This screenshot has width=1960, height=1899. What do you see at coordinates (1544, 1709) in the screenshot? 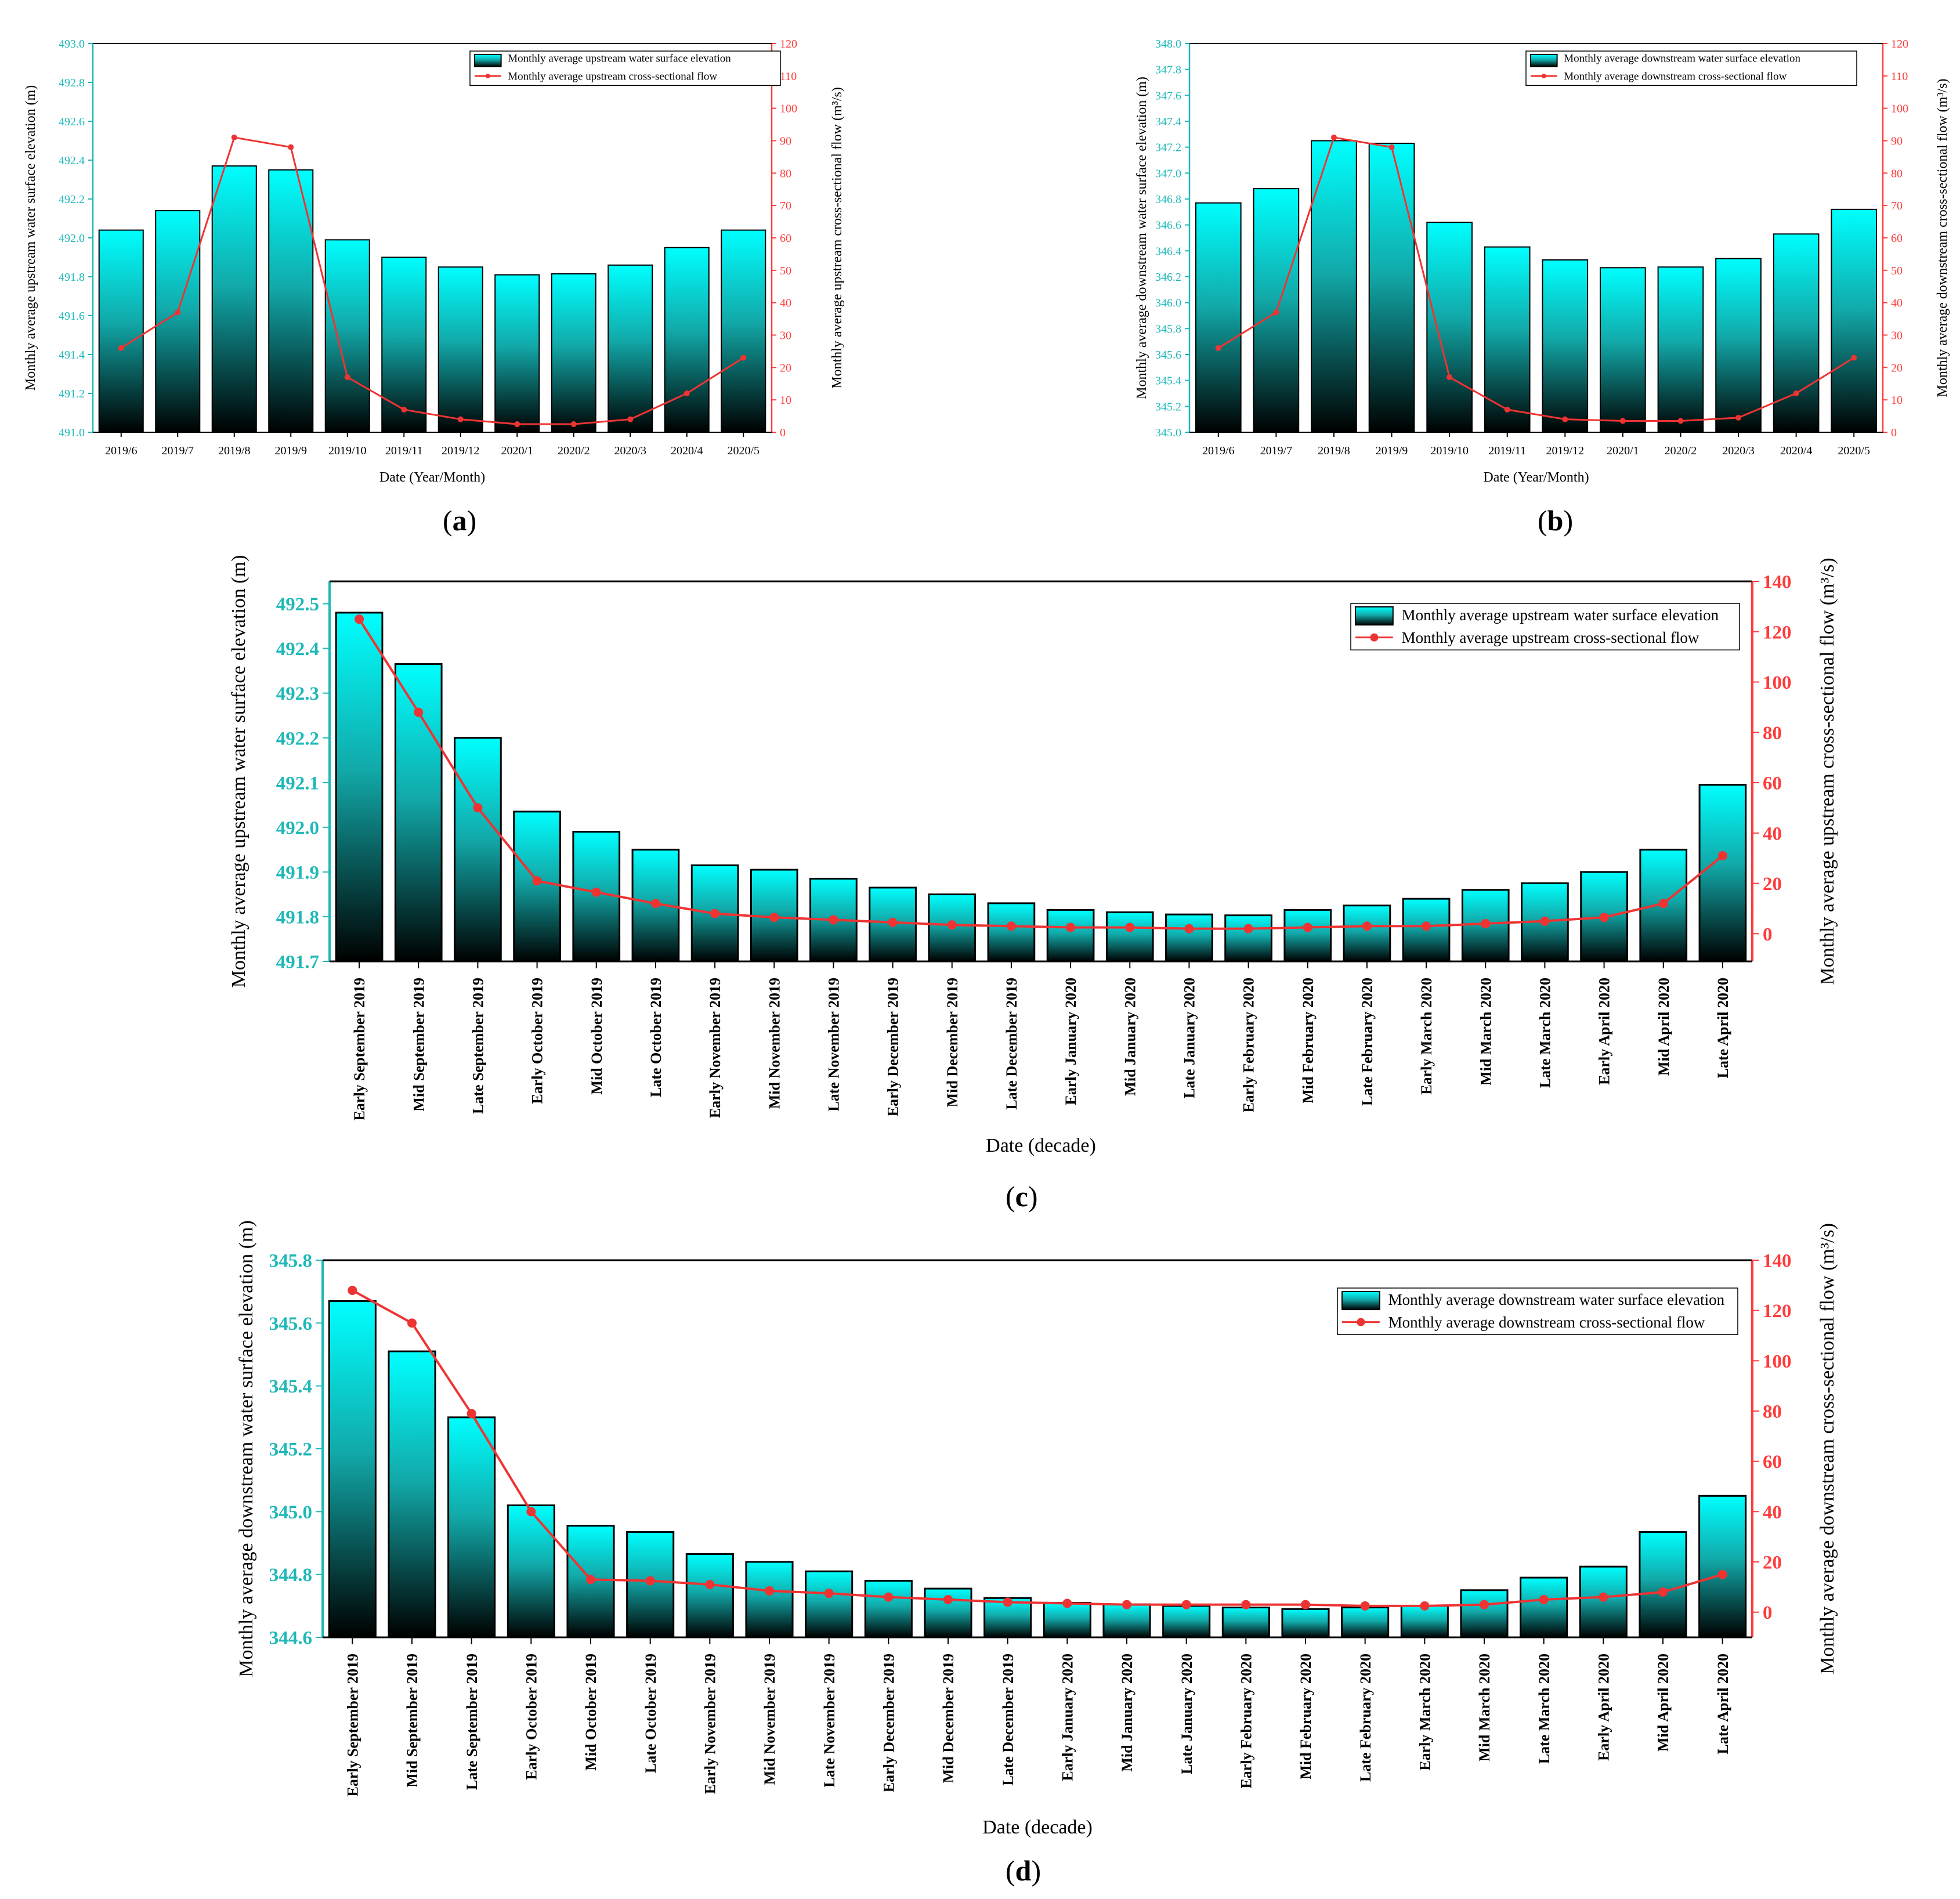
I see `x-tick-label-20: Late March 2020` at bounding box center [1544, 1709].